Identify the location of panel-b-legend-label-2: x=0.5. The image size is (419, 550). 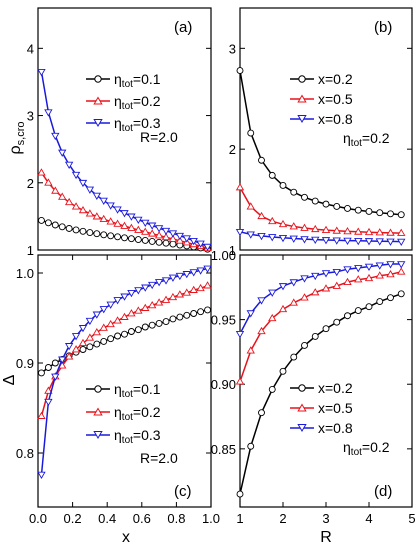
(335, 99).